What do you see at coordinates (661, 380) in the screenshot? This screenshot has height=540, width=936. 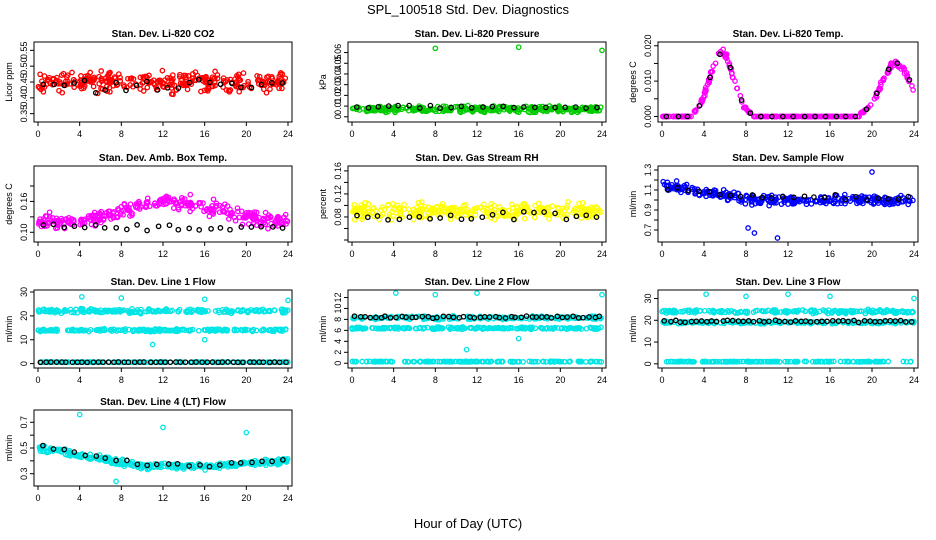 I see `x-tick-label: 0` at bounding box center [661, 380].